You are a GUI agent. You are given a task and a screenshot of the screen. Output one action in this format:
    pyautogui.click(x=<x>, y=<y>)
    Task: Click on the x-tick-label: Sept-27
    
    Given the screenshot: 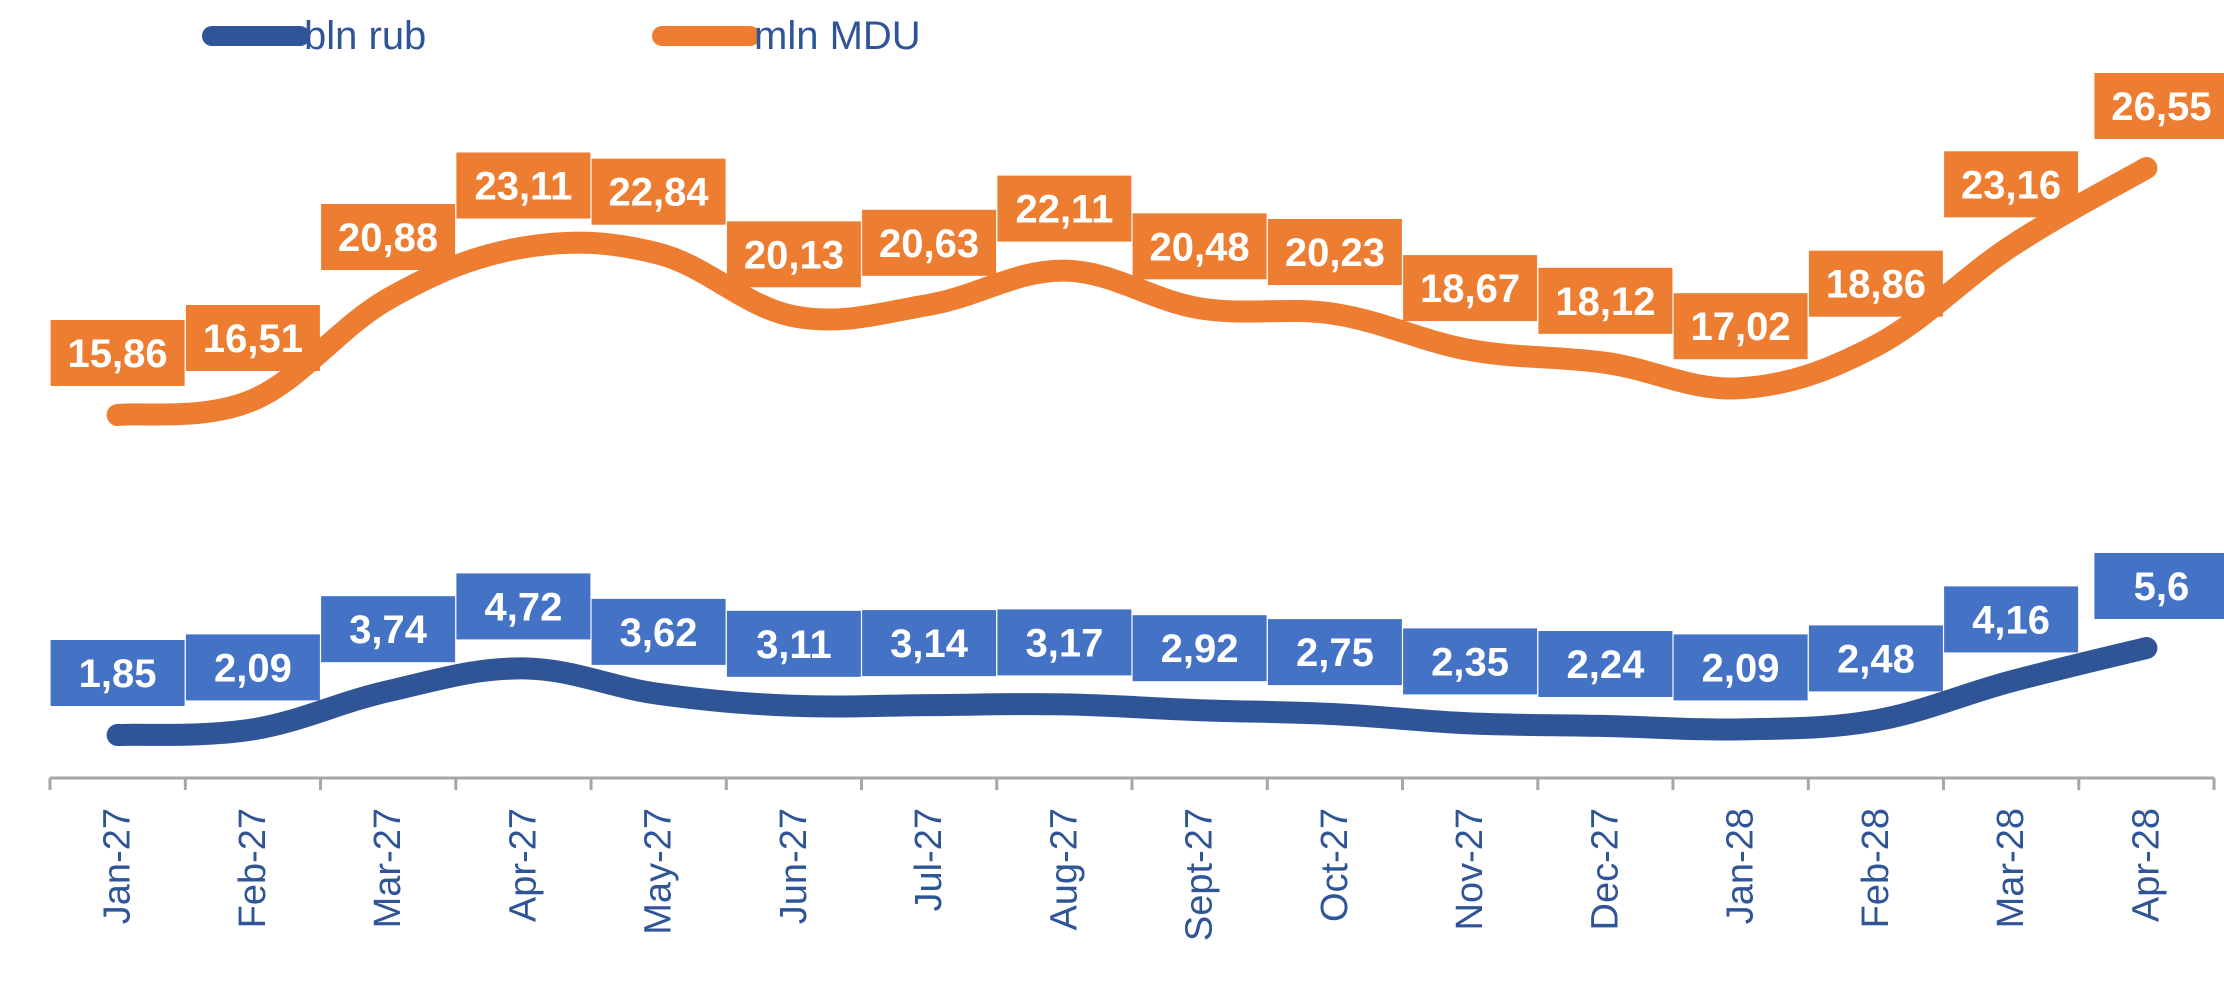 What is the action you would take?
    pyautogui.click(x=1200, y=874)
    